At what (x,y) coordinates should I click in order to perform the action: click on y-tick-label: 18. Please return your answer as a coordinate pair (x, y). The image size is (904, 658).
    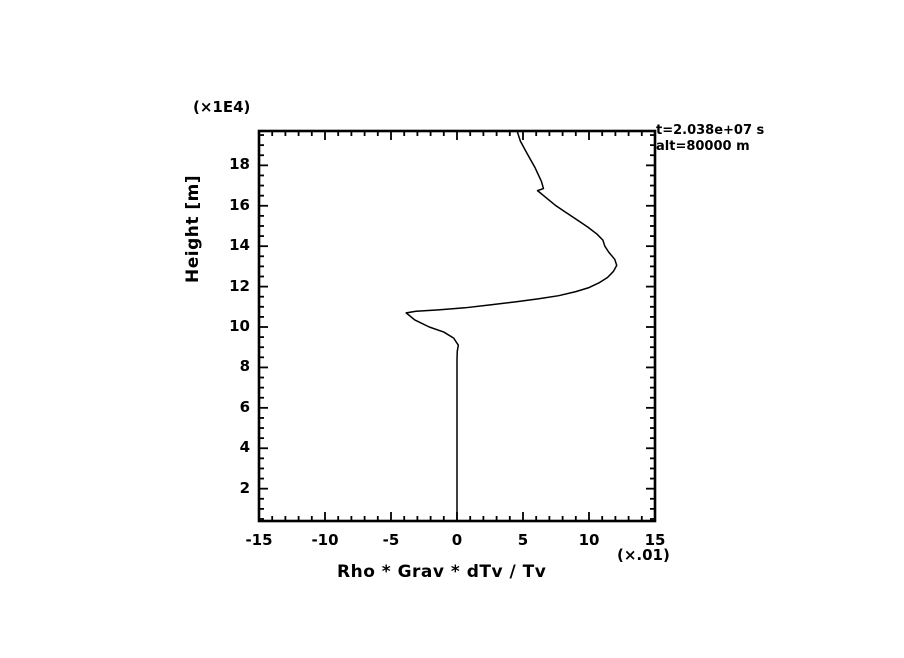
    Looking at the image, I should click on (239, 164).